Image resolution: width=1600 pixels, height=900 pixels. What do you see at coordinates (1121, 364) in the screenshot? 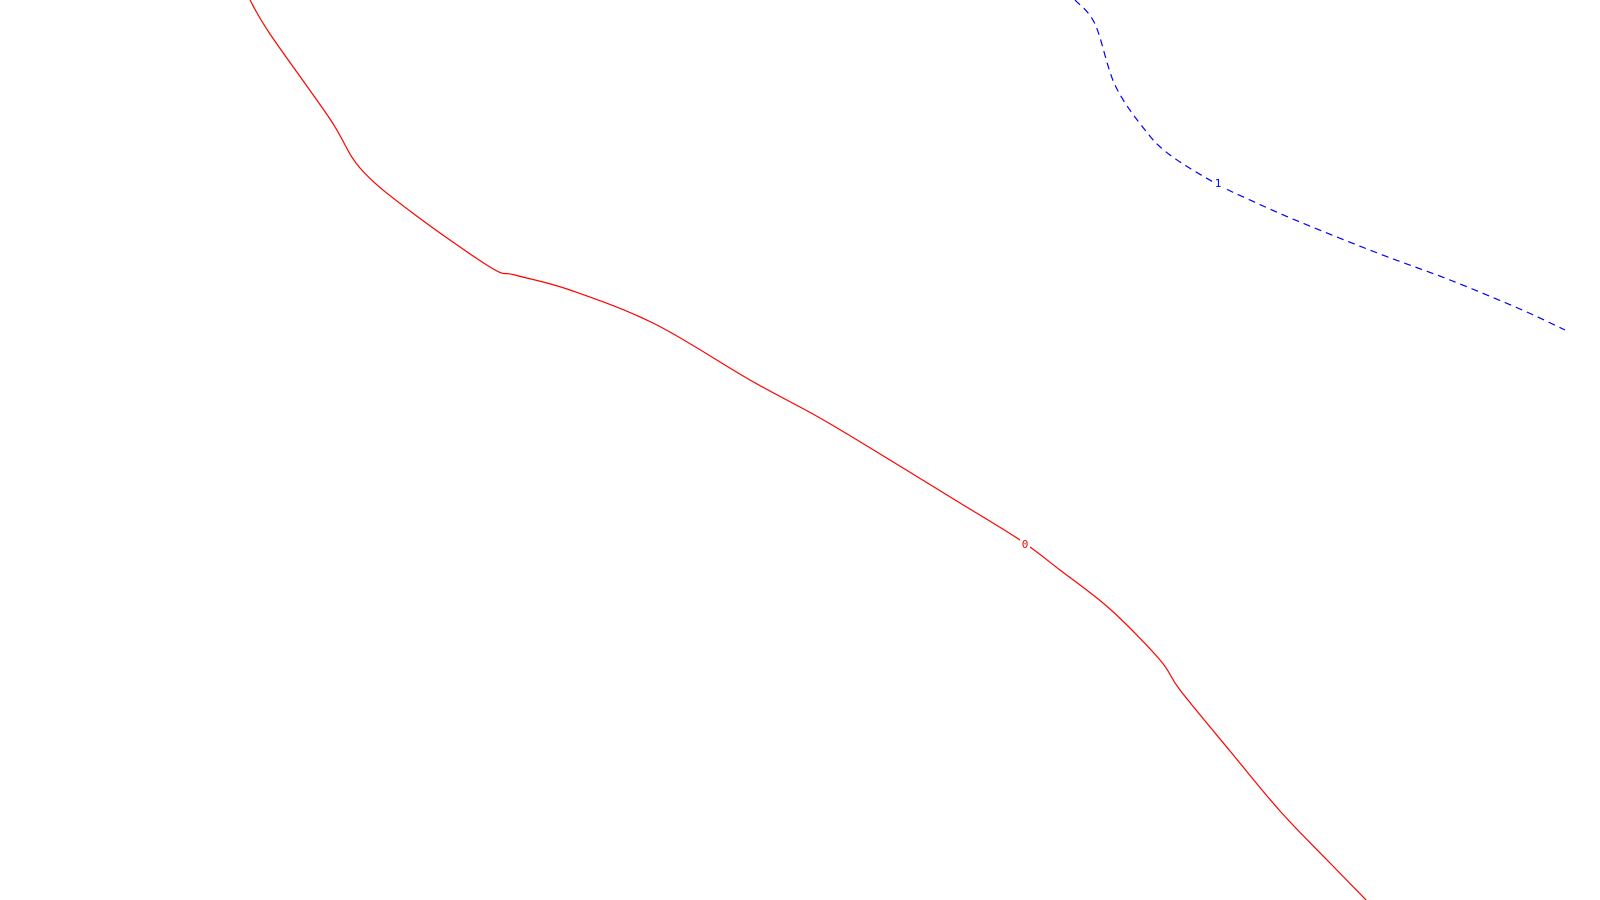
I see `contour-labels: 01` at bounding box center [1121, 364].